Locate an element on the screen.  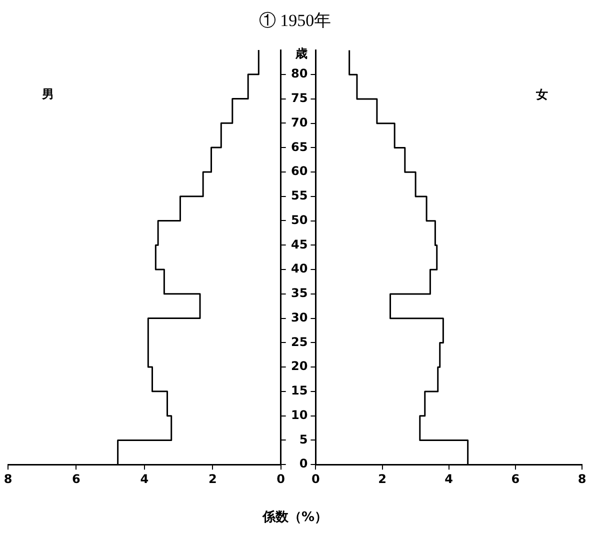
y-tick-label: 25 is located at coordinates (299, 341).